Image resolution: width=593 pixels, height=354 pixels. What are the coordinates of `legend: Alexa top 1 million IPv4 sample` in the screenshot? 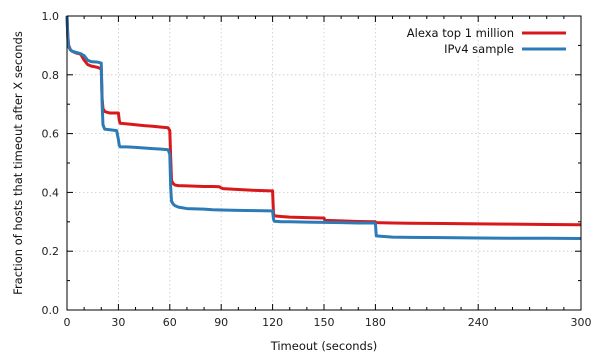 It's located at (486, 41).